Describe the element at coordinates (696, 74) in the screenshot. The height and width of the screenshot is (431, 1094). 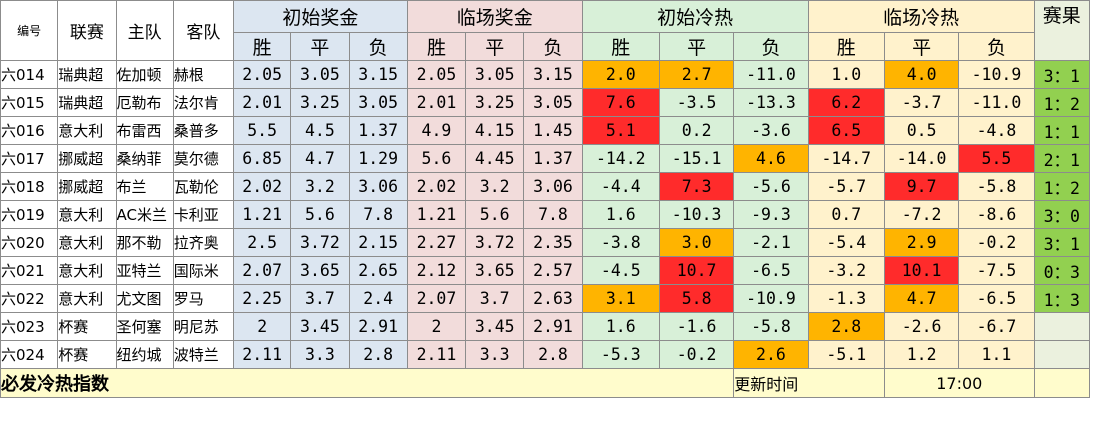
I see `initial-heat-cell: 2.7` at that location.